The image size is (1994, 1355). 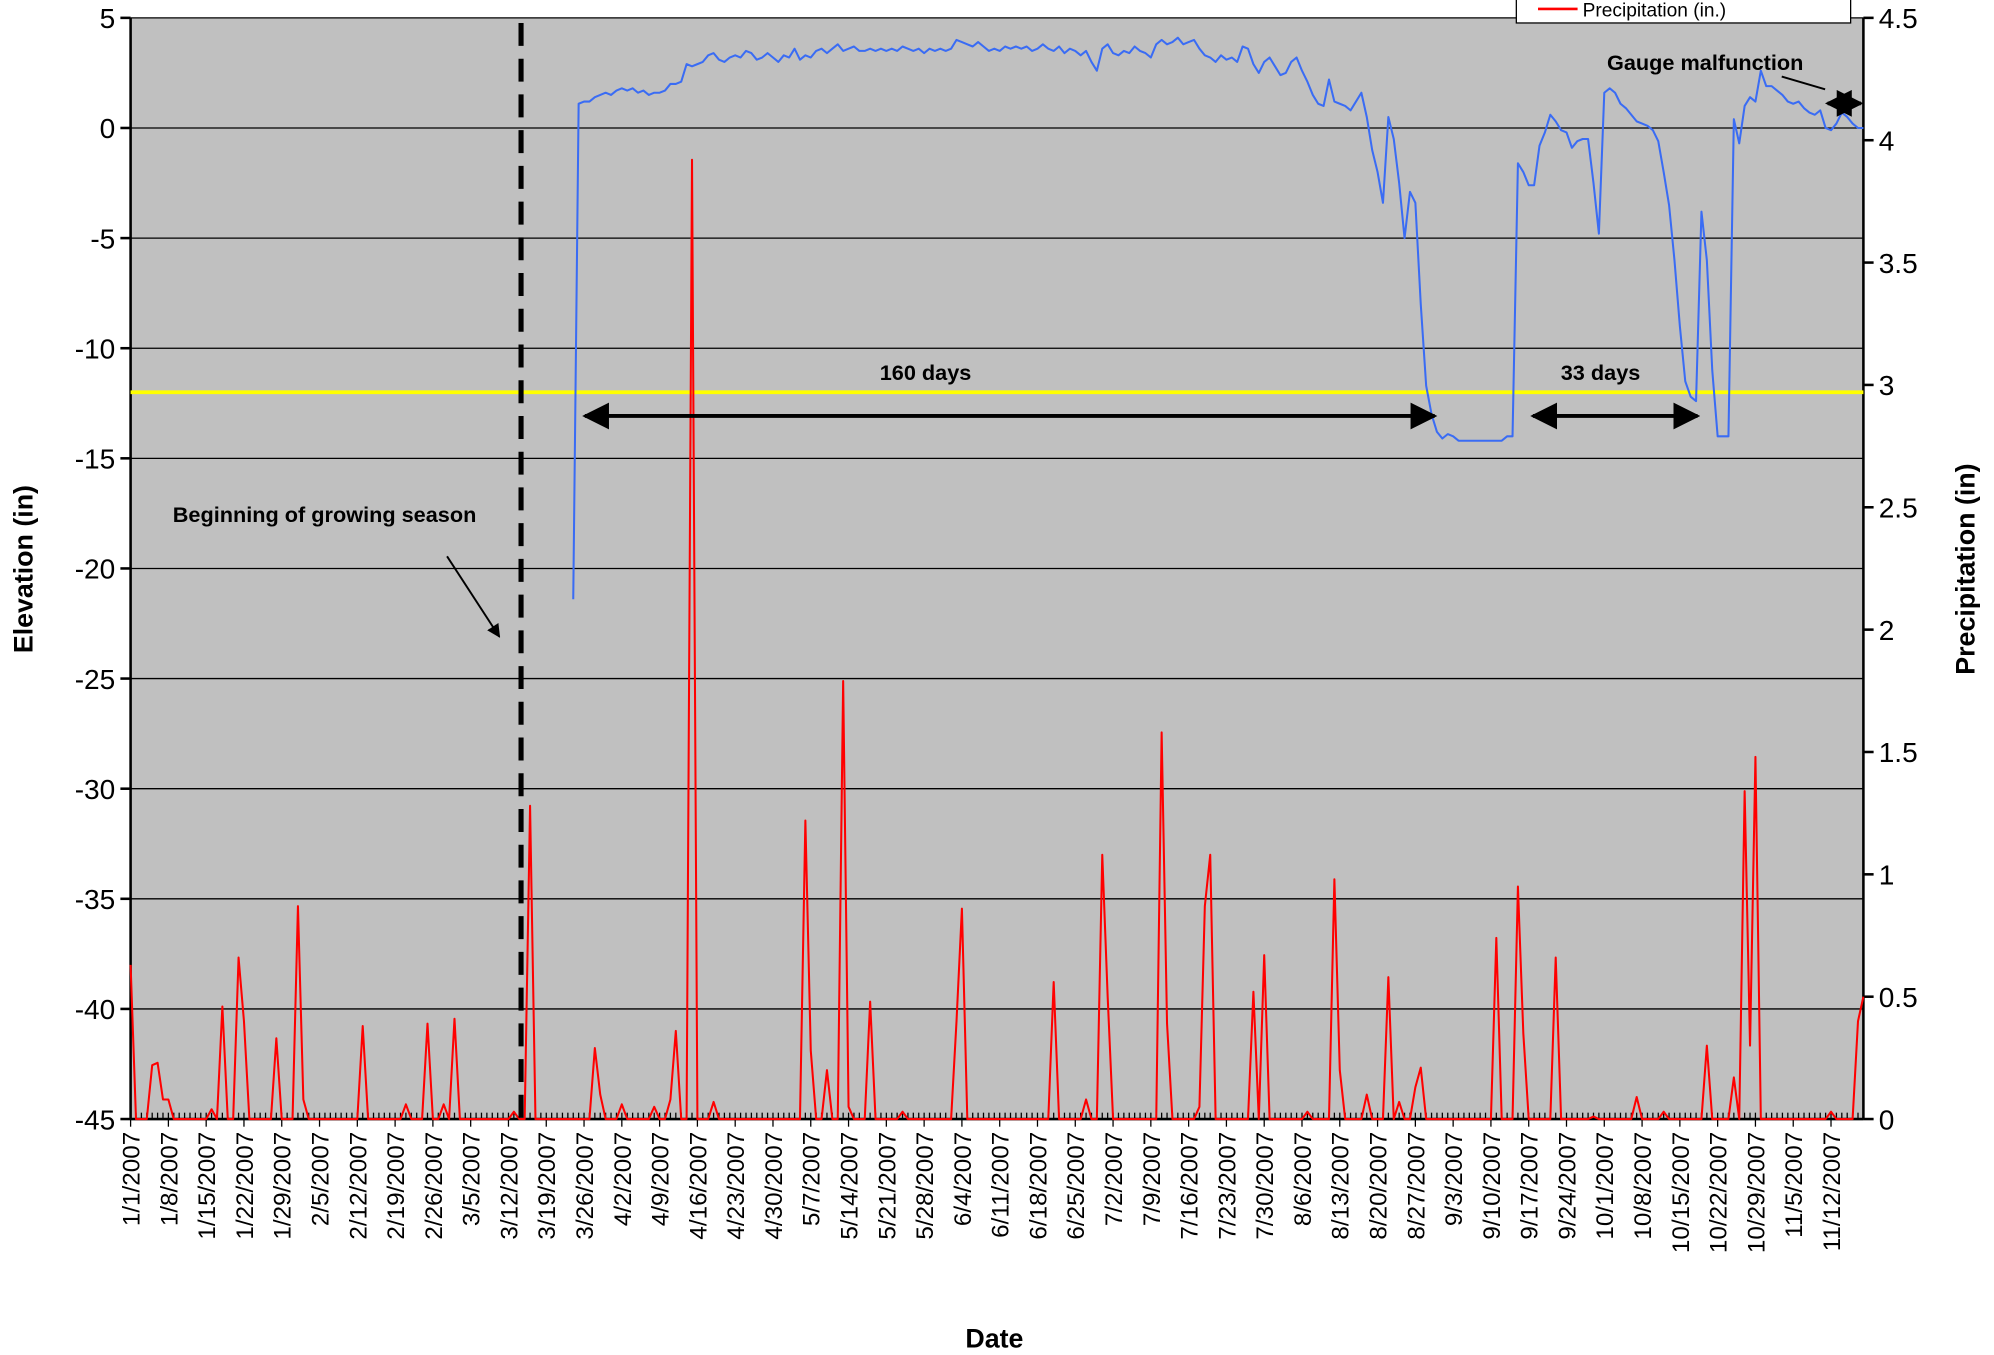 I want to click on x-tick-label: 1/29/2007, so click(x=283, y=1186).